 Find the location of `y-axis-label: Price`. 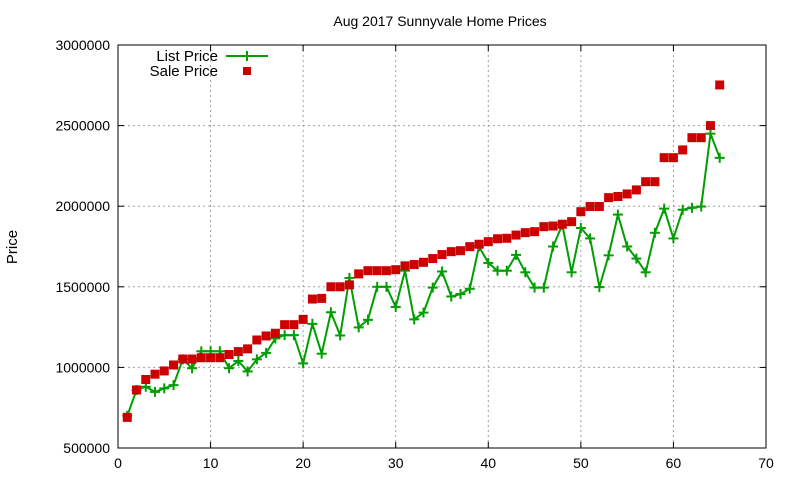

y-axis-label: Price is located at coordinates (12, 247).